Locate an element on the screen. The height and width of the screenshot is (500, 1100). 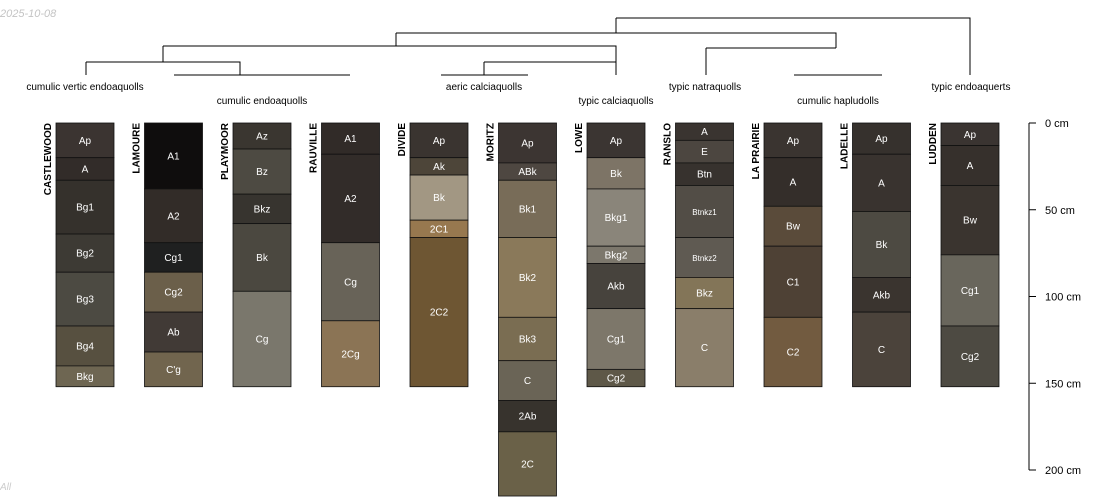
horizon-label: Bk1 is located at coordinates (528, 209).